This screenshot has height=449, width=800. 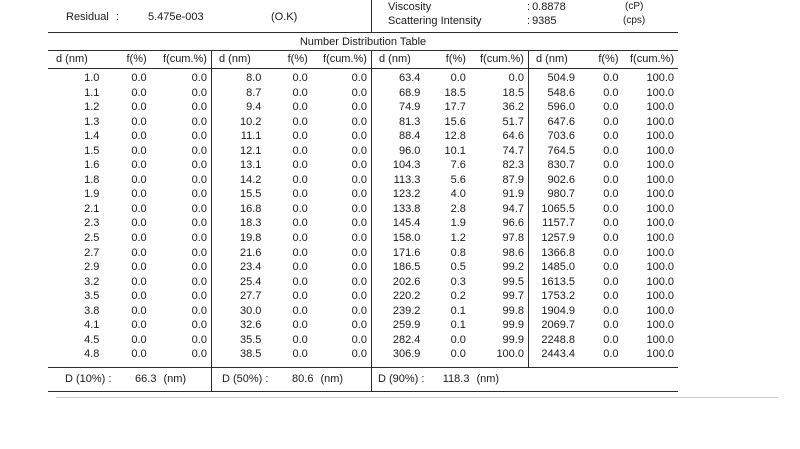 I want to click on table-cell: 239.2, so click(x=406, y=310).